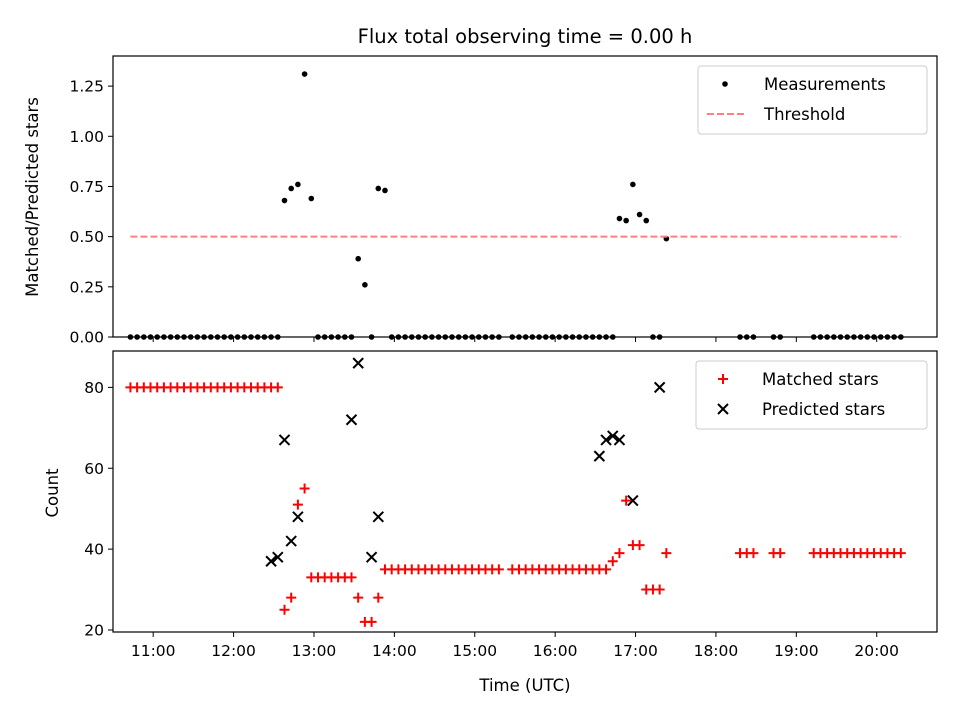 The height and width of the screenshot is (720, 960). Describe the element at coordinates (52, 493) in the screenshot. I see `bottom-y-axis-label: Count` at that location.